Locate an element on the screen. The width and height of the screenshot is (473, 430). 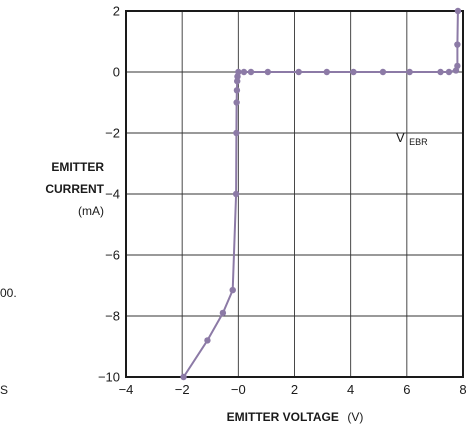
x-axis-label-unit: (V) is located at coordinates (355, 417).